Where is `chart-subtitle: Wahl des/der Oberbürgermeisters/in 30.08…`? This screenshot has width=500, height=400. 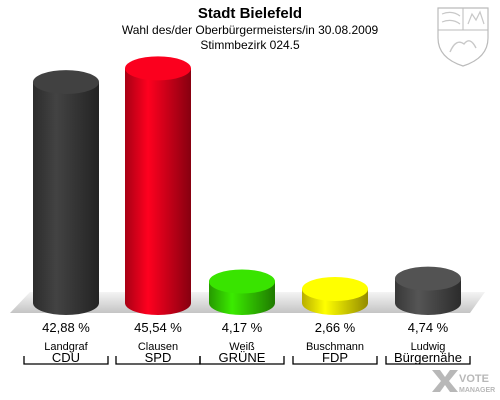 chart-subtitle: Wahl des/der Oberbürgermeisters/in 30.08… is located at coordinates (250, 30).